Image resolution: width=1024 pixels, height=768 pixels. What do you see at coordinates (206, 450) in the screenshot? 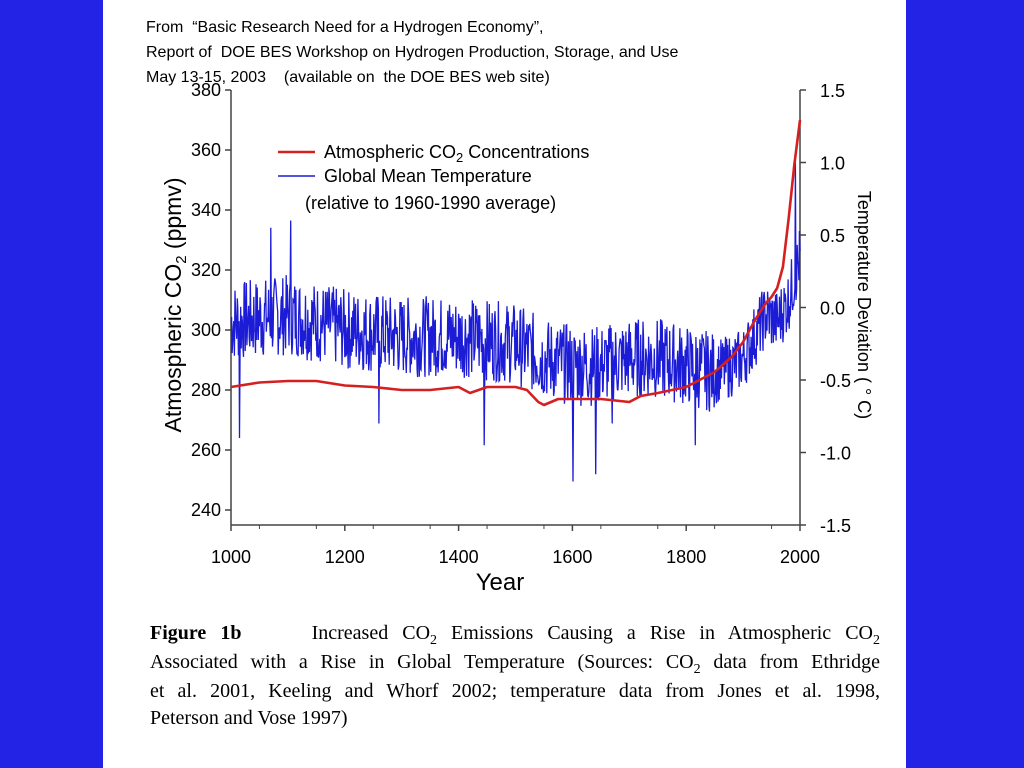
I see `y-left-tick-label: 260` at bounding box center [206, 450].